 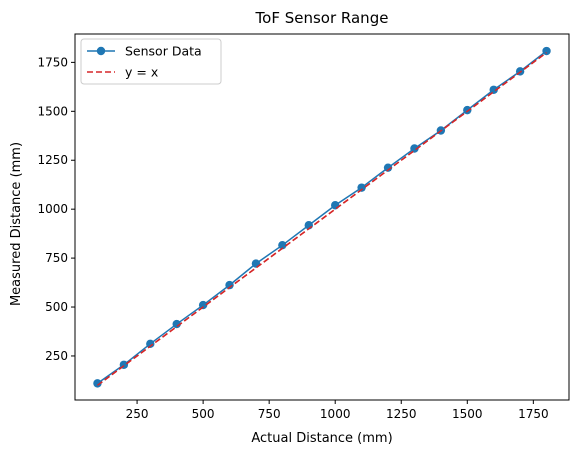 What do you see at coordinates (16, 224) in the screenshot?
I see `y-axis-label: Measured Distance (mm)` at bounding box center [16, 224].